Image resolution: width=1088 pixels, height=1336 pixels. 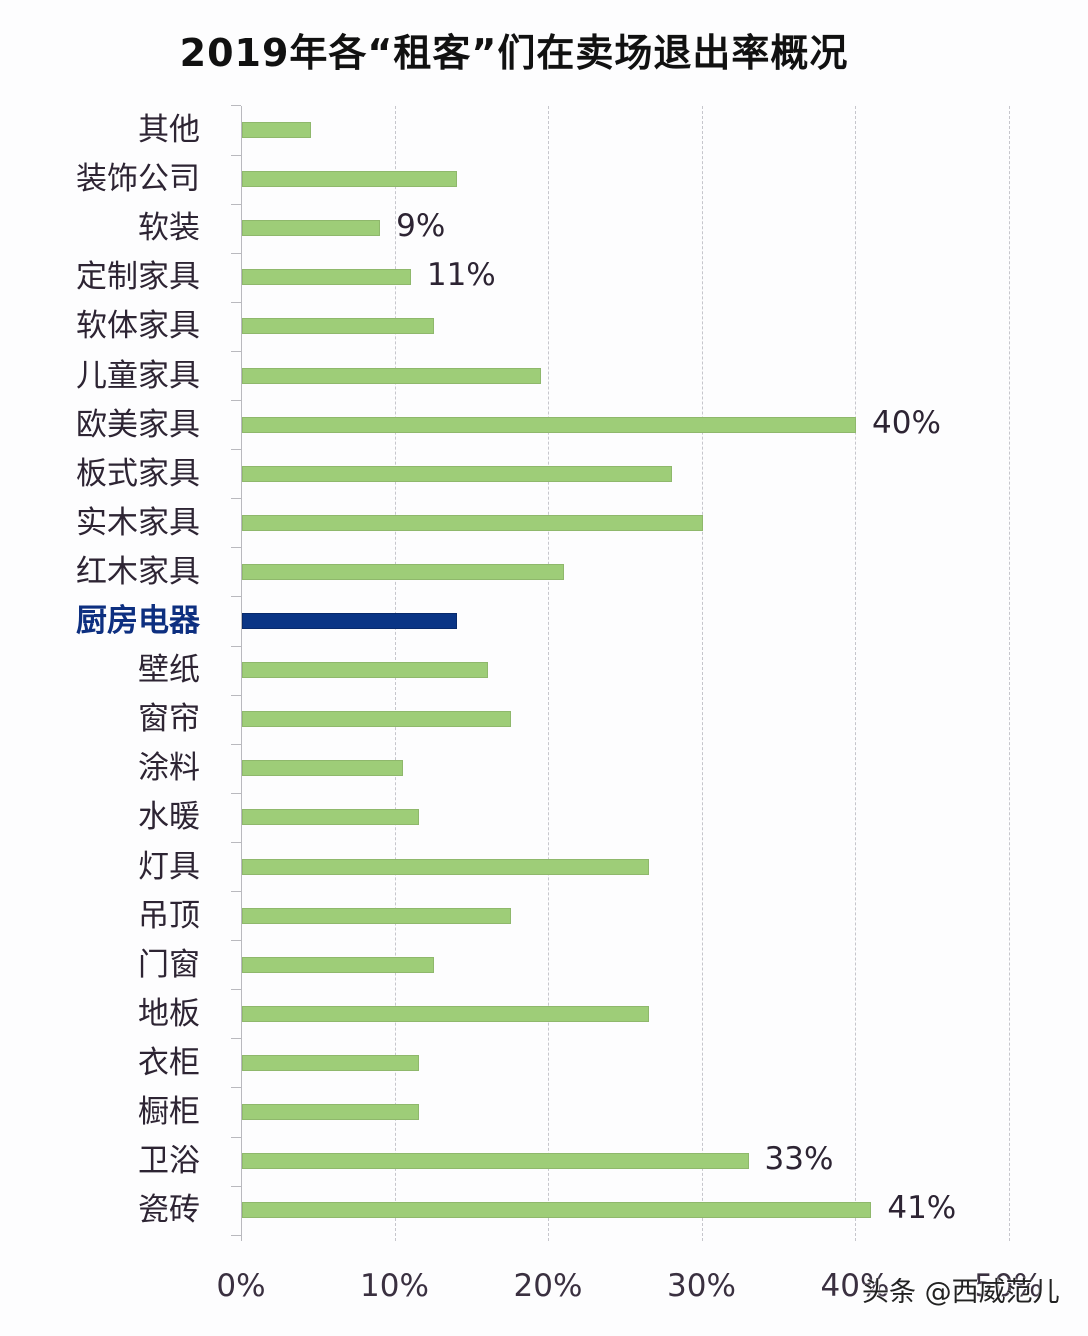 What do you see at coordinates (169, 1062) in the screenshot?
I see `category-label: 衣柜` at bounding box center [169, 1062].